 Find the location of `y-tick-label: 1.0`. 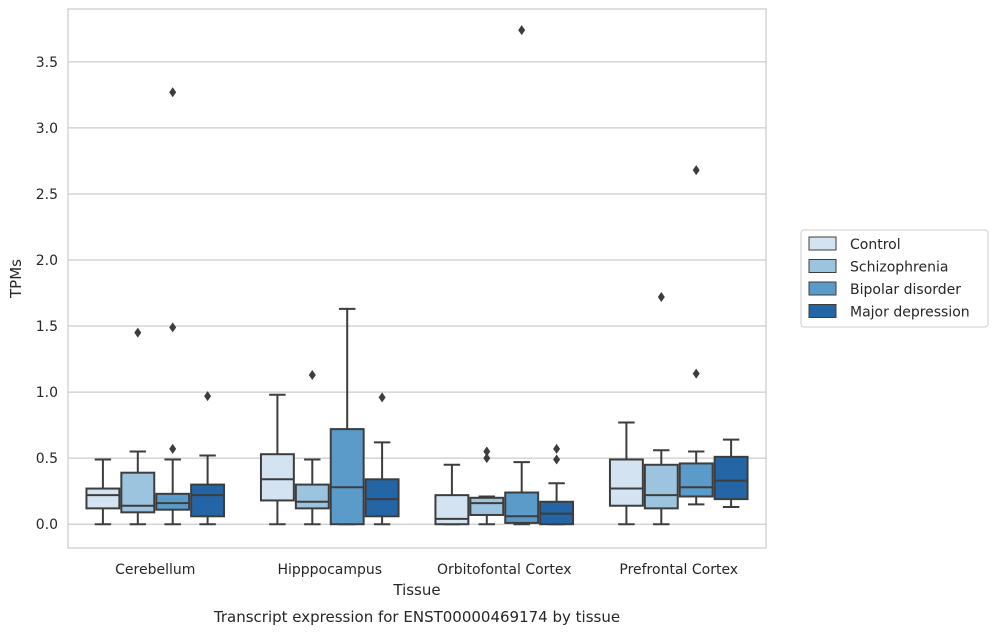

y-tick-label: 1.0 is located at coordinates (47, 393).